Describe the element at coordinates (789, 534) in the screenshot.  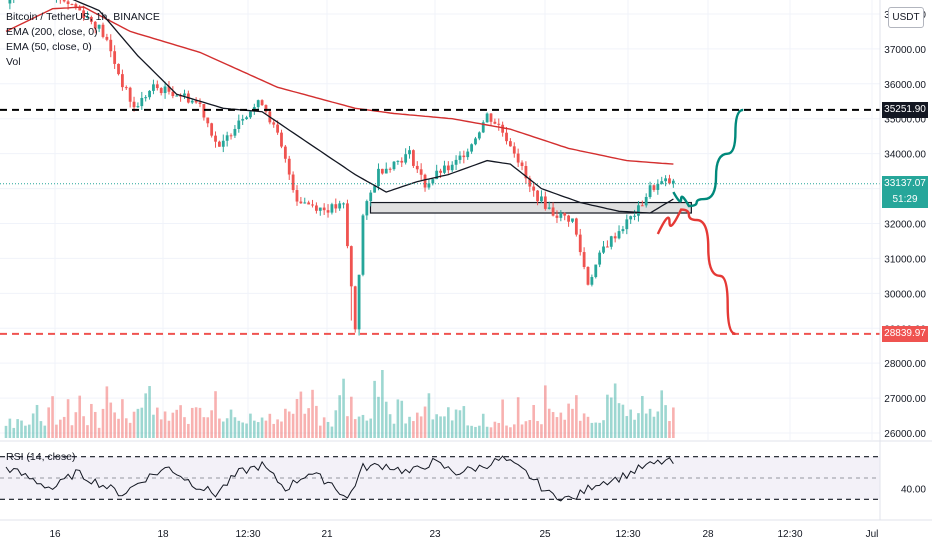
I see `x-tick-label: 12:30` at that location.